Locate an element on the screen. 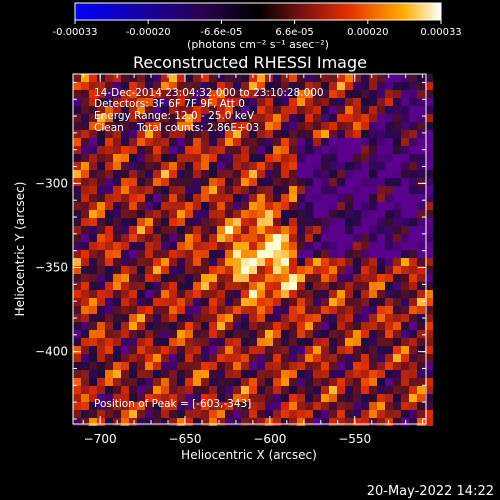 The width and height of the screenshot is (500, 500). annotation-time: 14-Dec-2014 23:04:32.000 to 23:10:28.000 is located at coordinates (209, 93).